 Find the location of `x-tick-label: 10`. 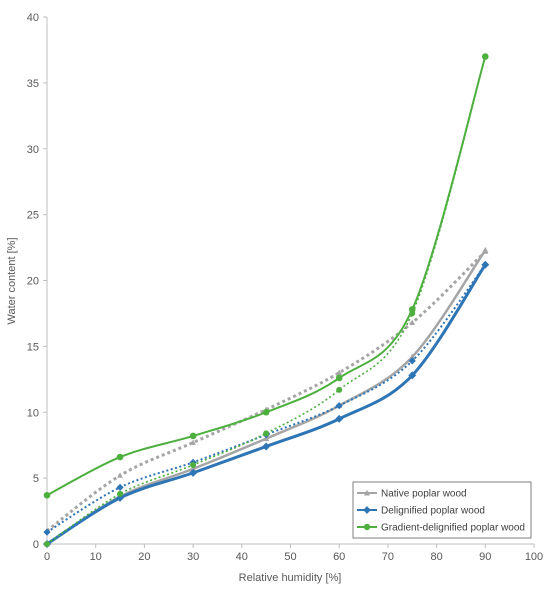

x-tick-label: 10 is located at coordinates (96, 557).